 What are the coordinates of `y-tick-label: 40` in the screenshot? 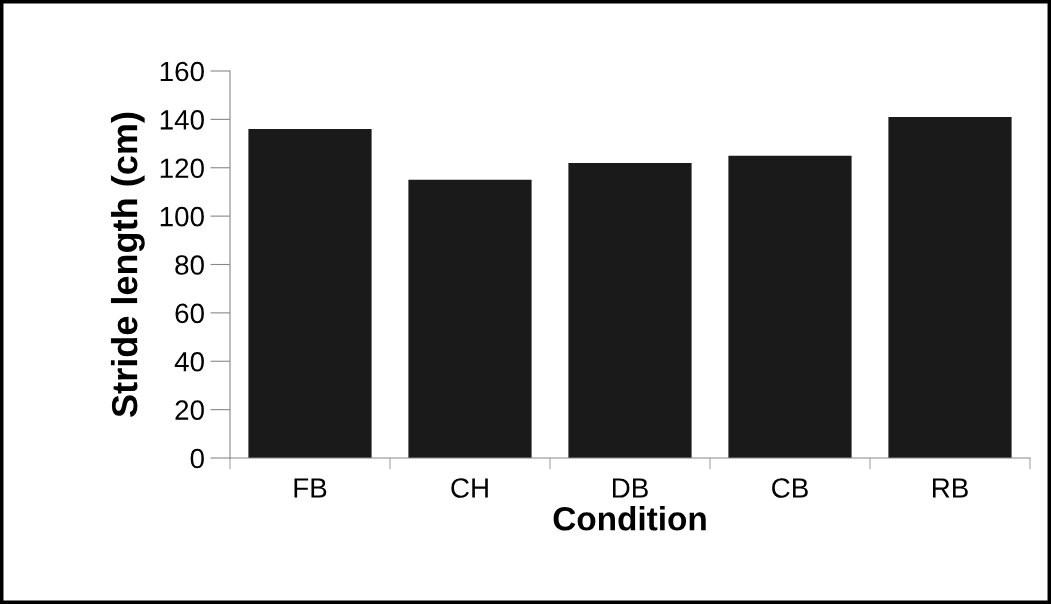 It's located at (189, 361).